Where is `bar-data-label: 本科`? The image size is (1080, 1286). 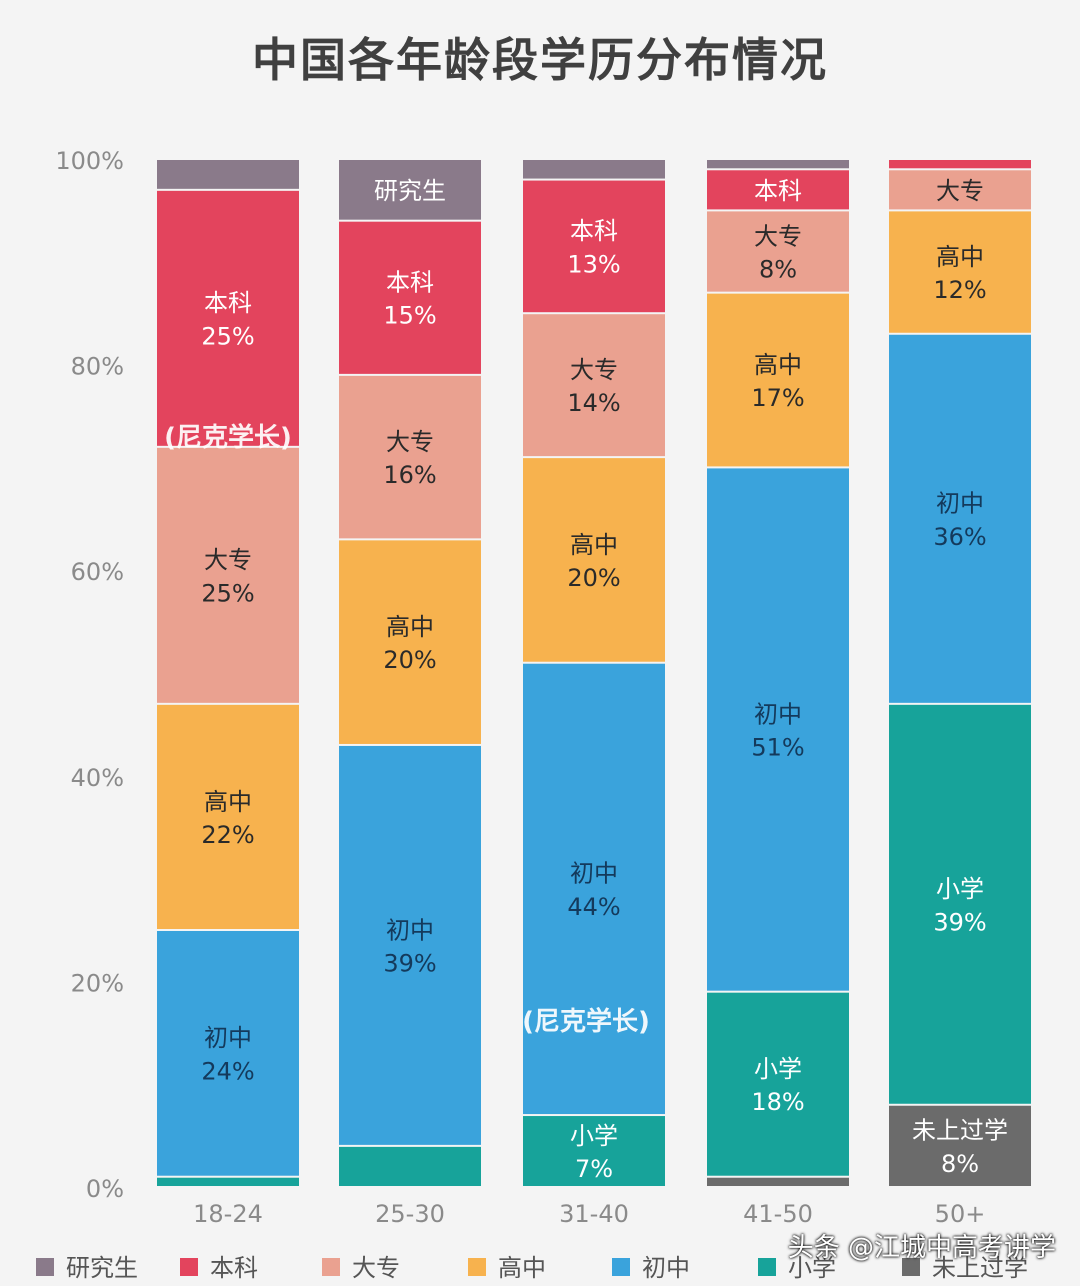 bar-data-label: 本科 is located at coordinates (778, 191).